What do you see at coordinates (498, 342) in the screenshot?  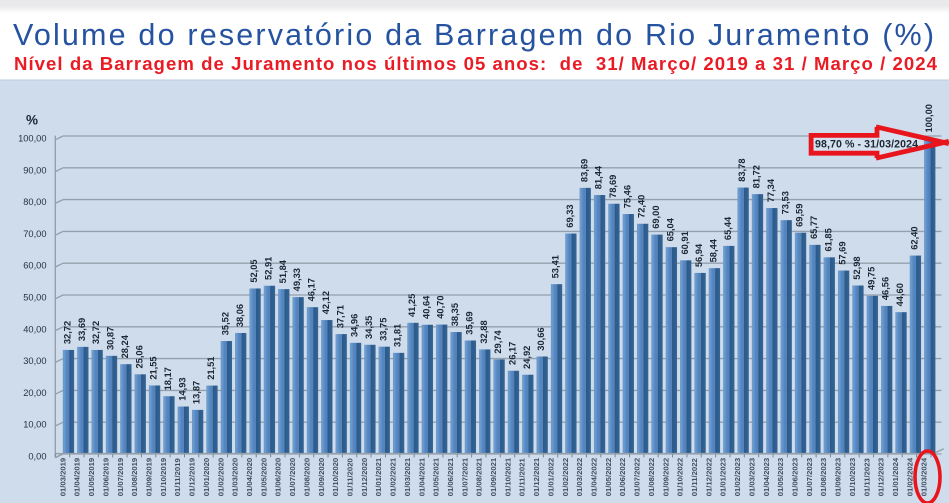 I see `svg-text: 29,74` at bounding box center [498, 342].